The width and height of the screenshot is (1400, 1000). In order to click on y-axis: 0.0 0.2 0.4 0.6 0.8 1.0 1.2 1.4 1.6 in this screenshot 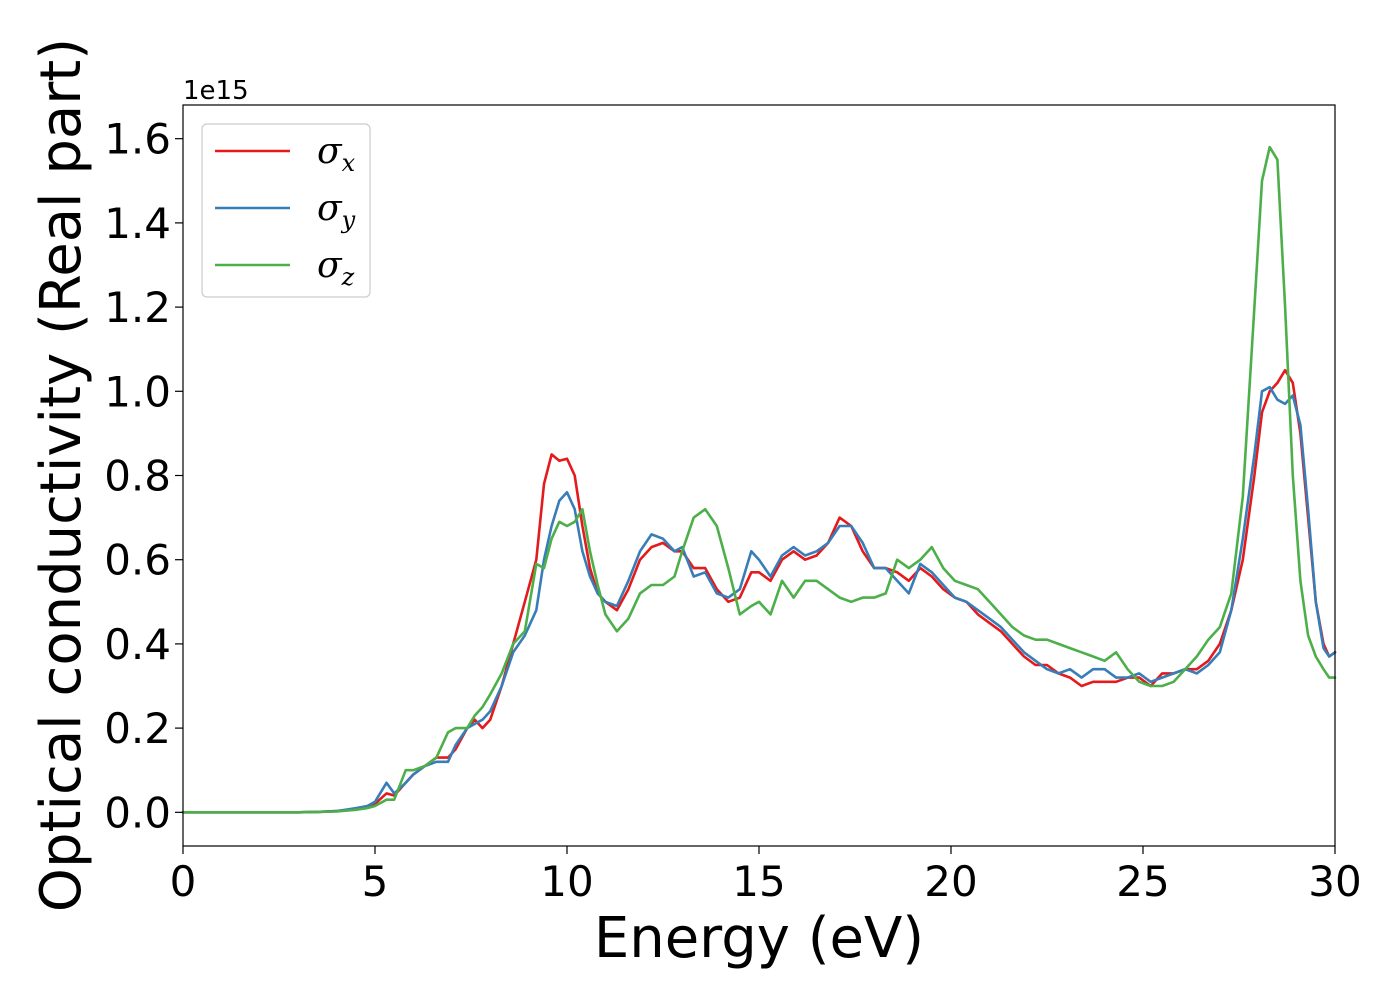, I will do `click(143, 476)`.